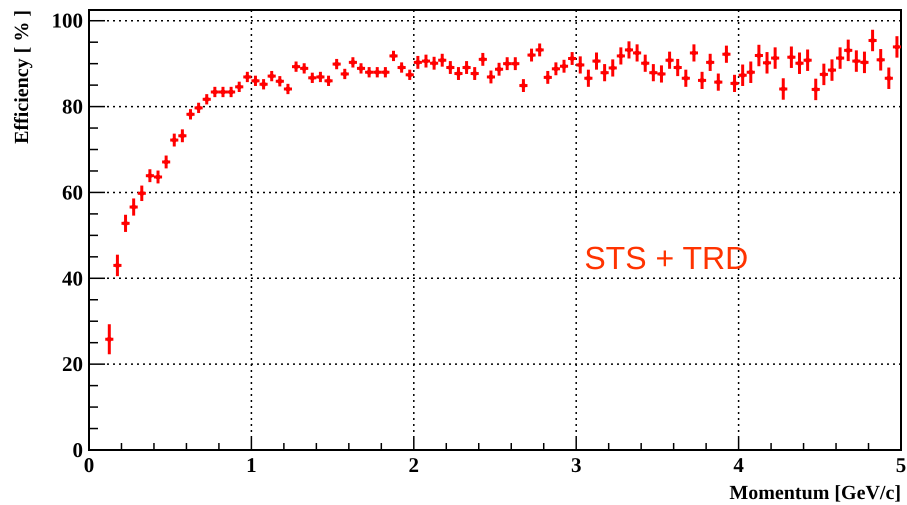 The height and width of the screenshot is (505, 907). Describe the element at coordinates (666, 258) in the screenshot. I see `annotation: STS + TRD` at that location.